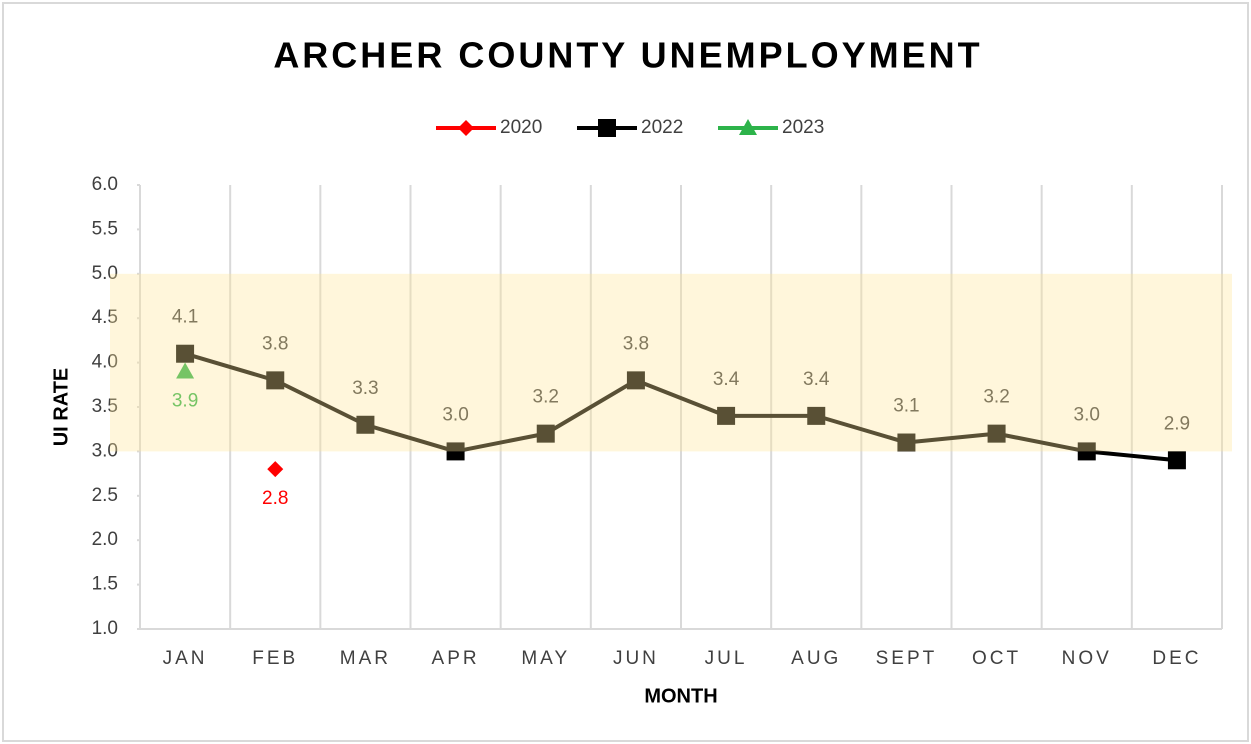 This screenshot has width=1251, height=744. Describe the element at coordinates (275, 658) in the screenshot. I see `x-tick-label: FEB` at that location.